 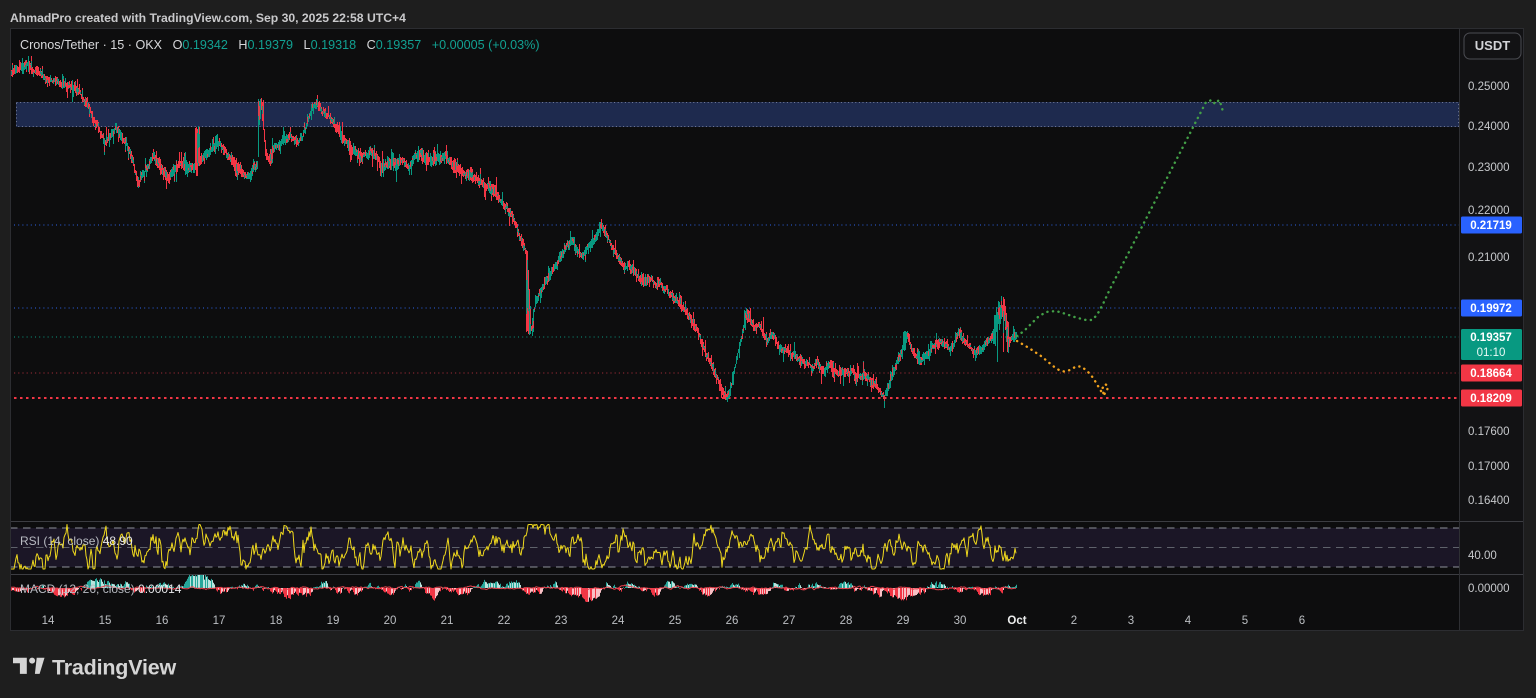 I want to click on svg-text: MACD (12, 26, close) 0.00014, so click(x=101, y=589).